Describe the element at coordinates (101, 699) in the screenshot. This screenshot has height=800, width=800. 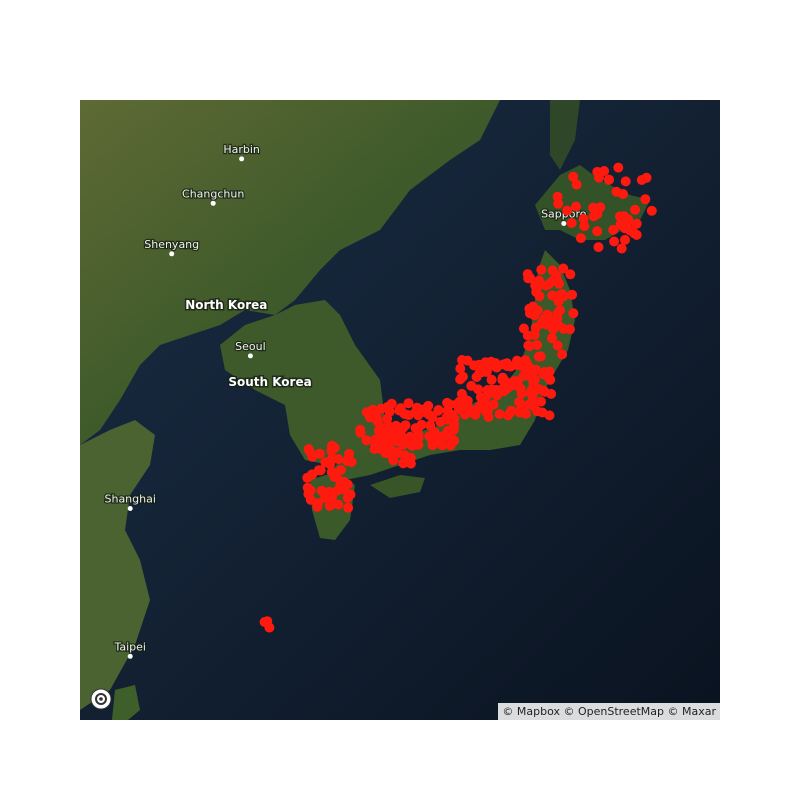
I see `mapbox-logo-icon` at that location.